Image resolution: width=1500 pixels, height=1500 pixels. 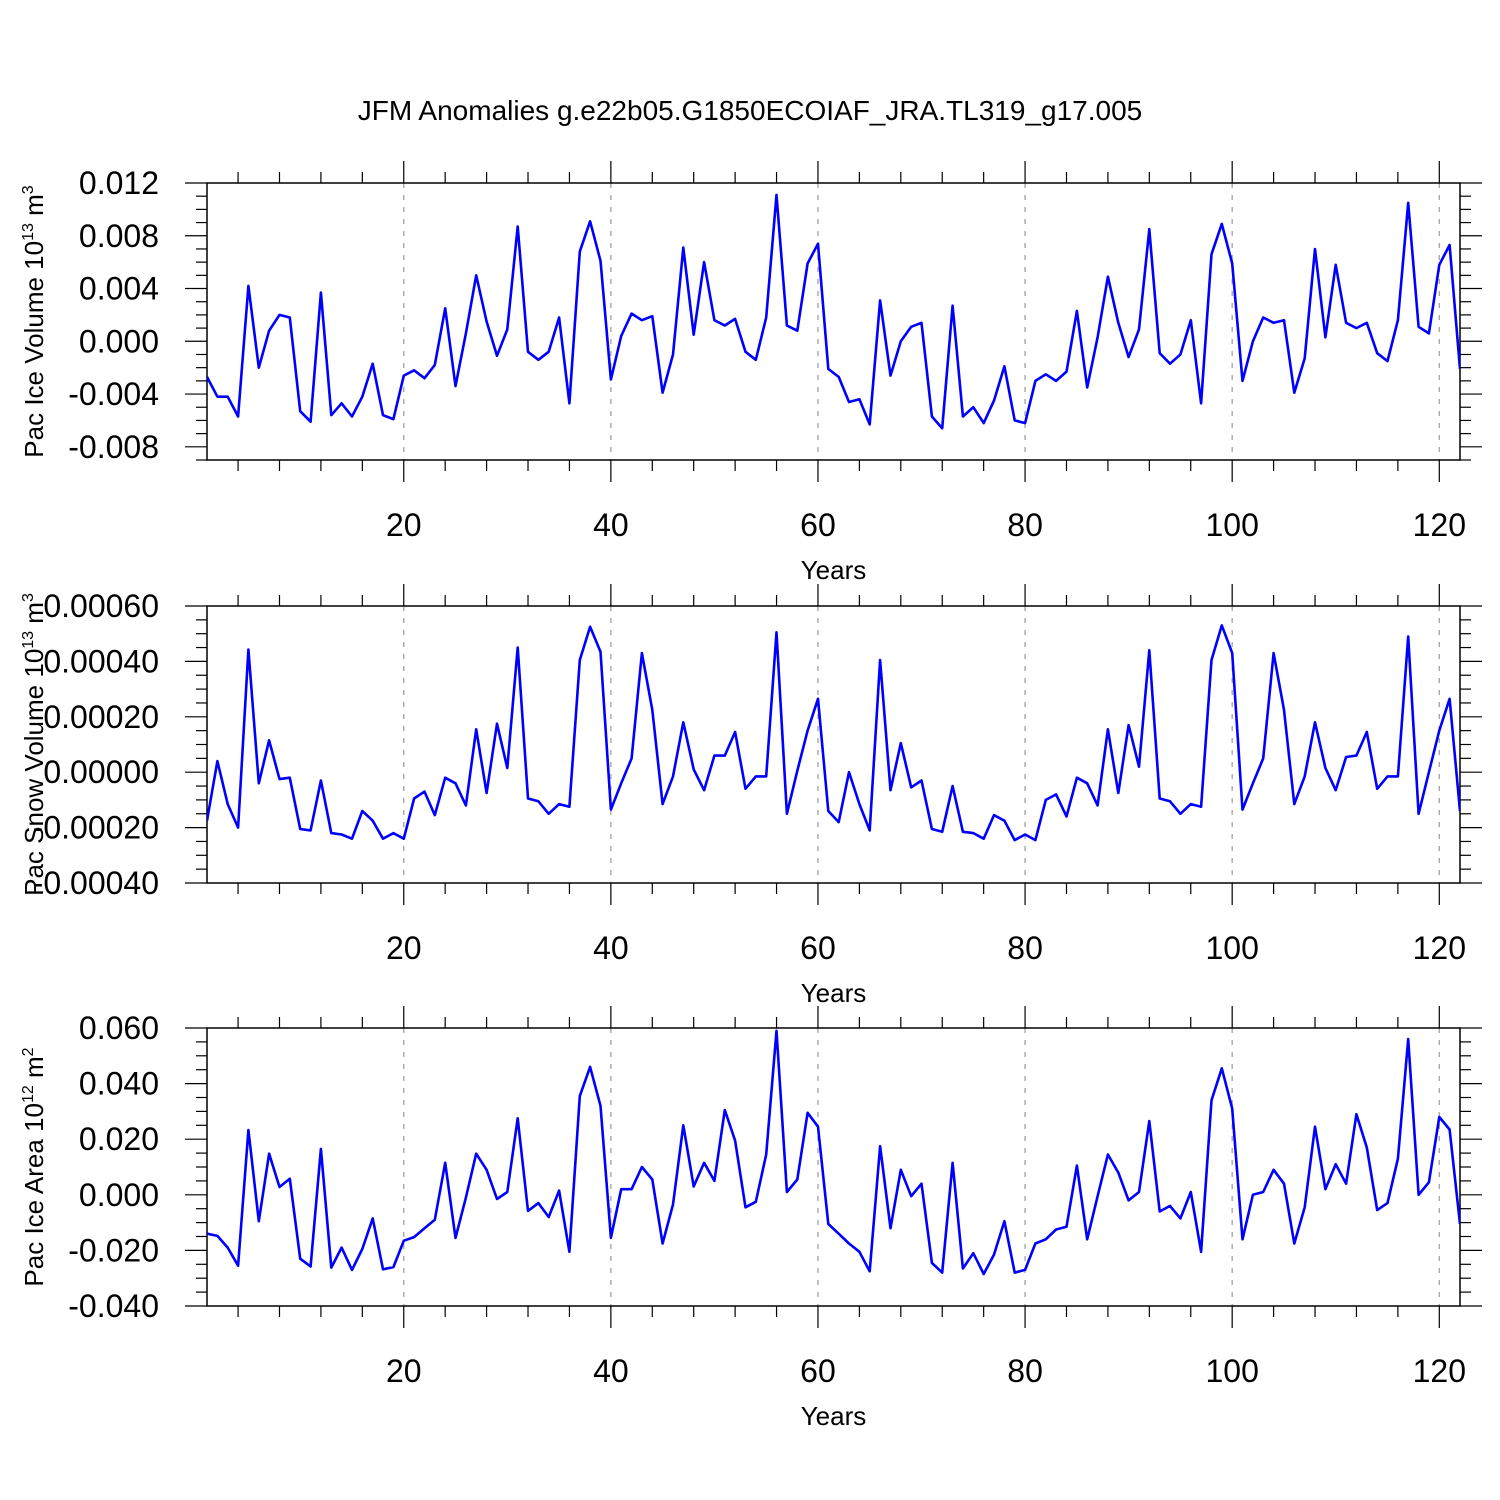 I want to click on y-tick-label: -0.00020, so click(x=96, y=828).